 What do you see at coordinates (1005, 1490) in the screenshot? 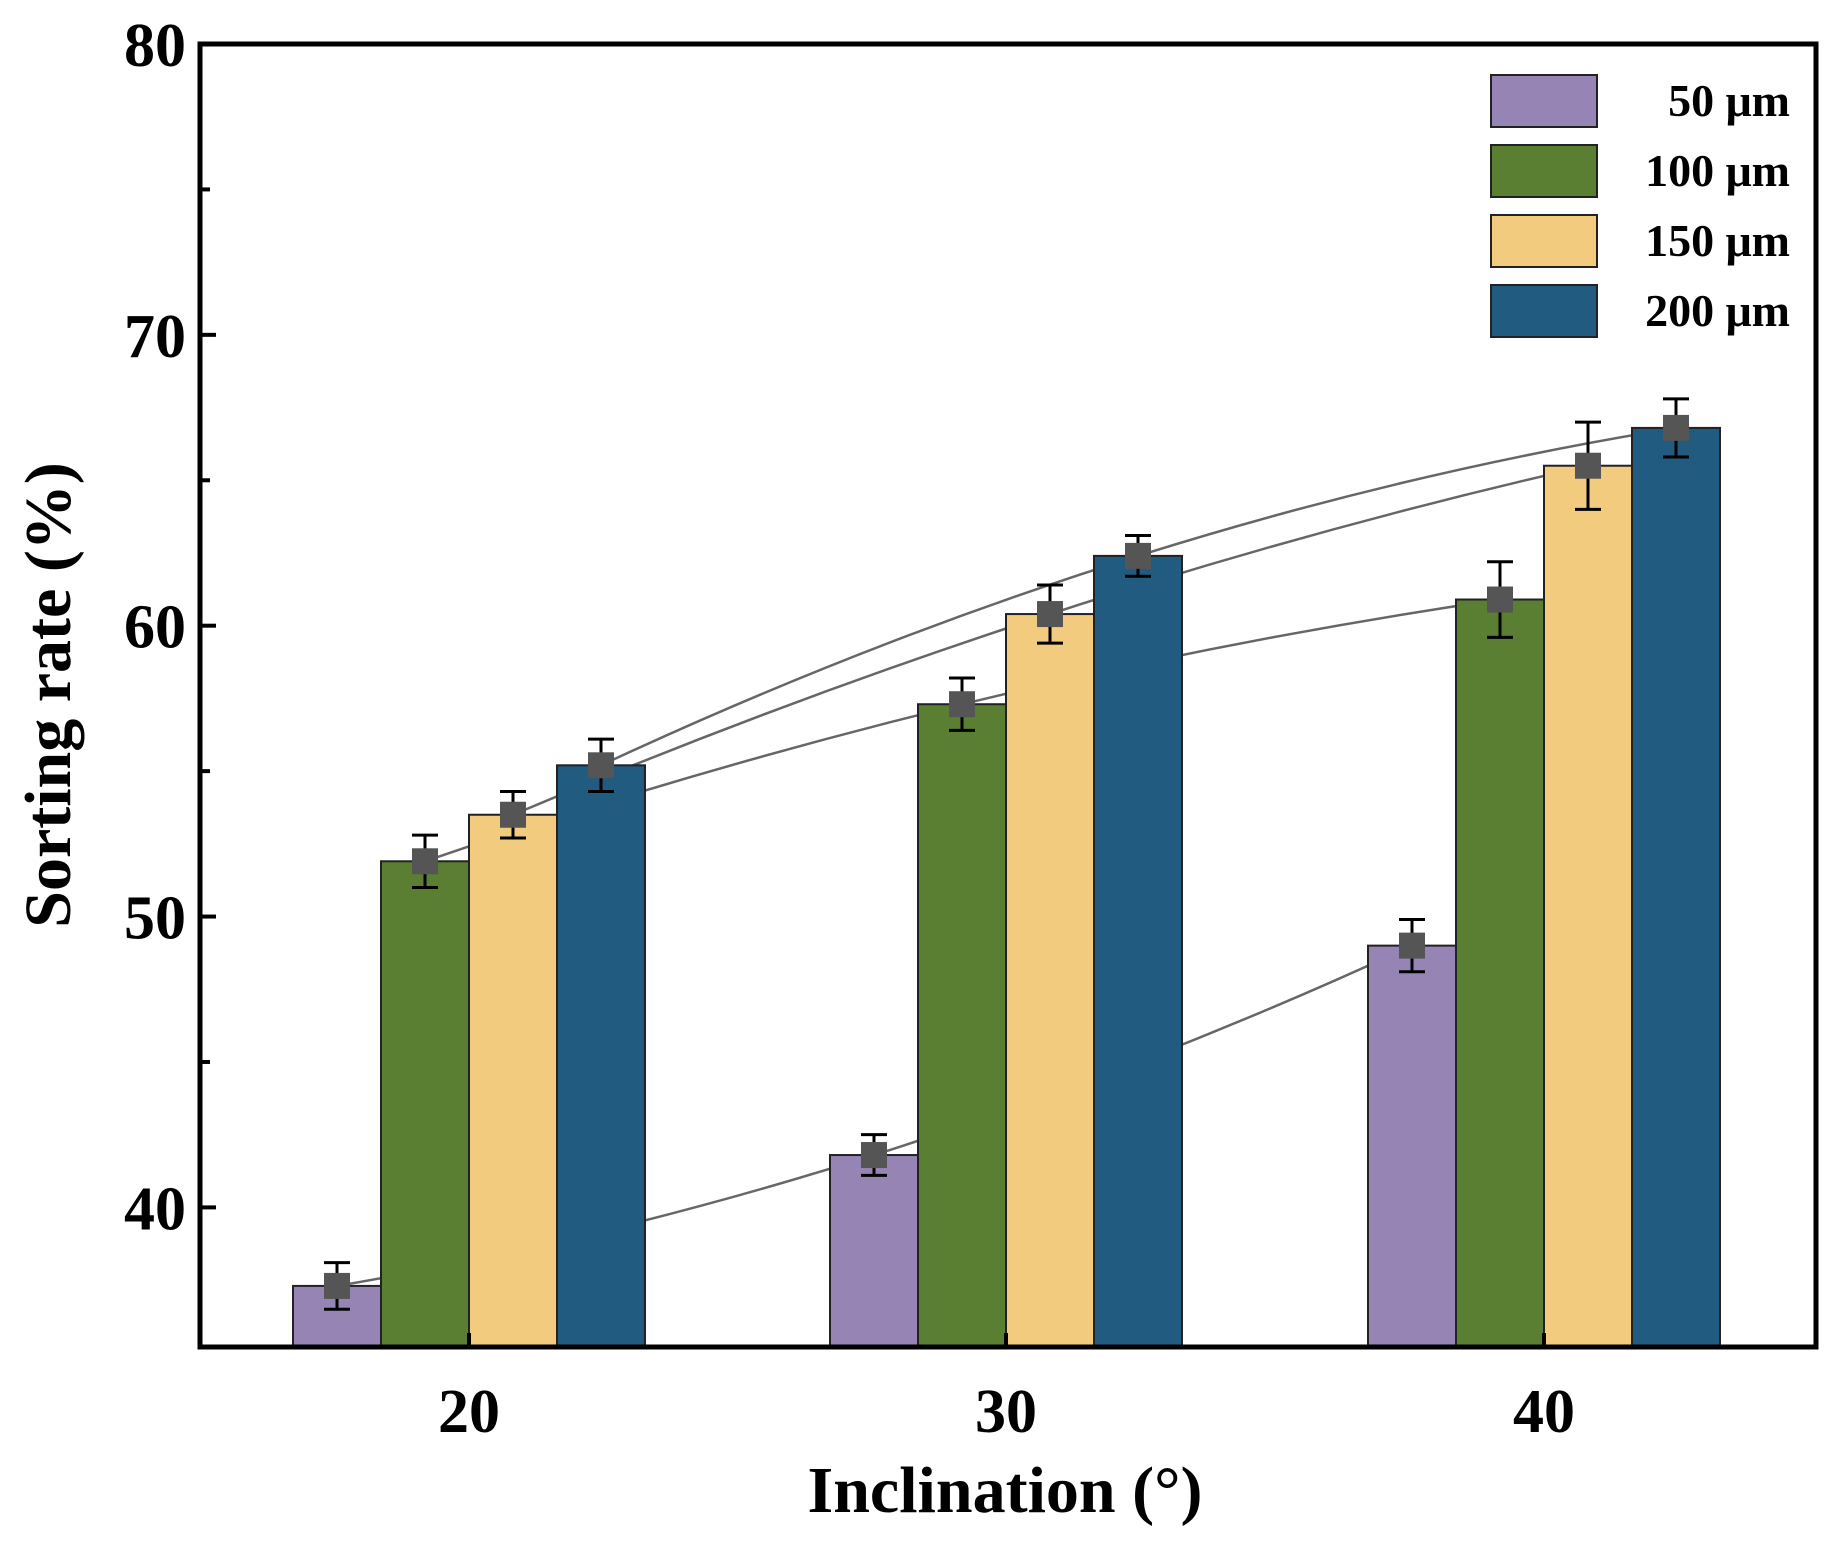
I see `x-axis-title: Inclination (°)` at bounding box center [1005, 1490].